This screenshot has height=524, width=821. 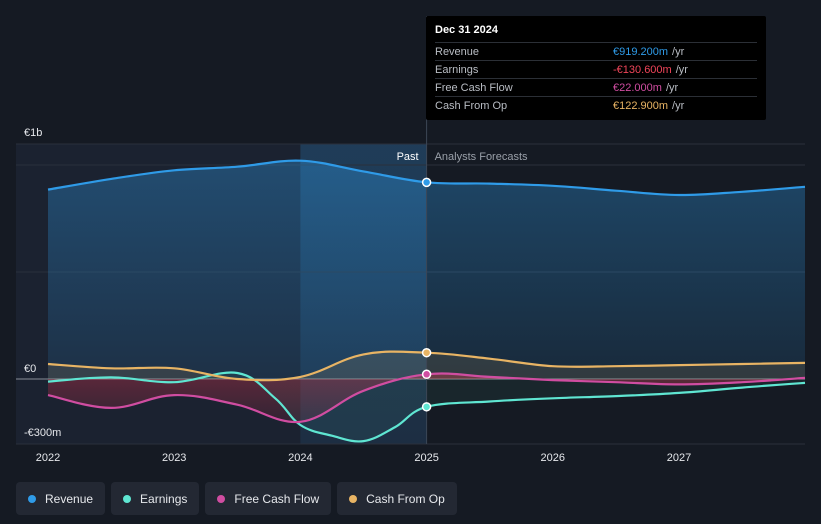 I want to click on legend-item-label: Earnings, so click(x=164, y=498).